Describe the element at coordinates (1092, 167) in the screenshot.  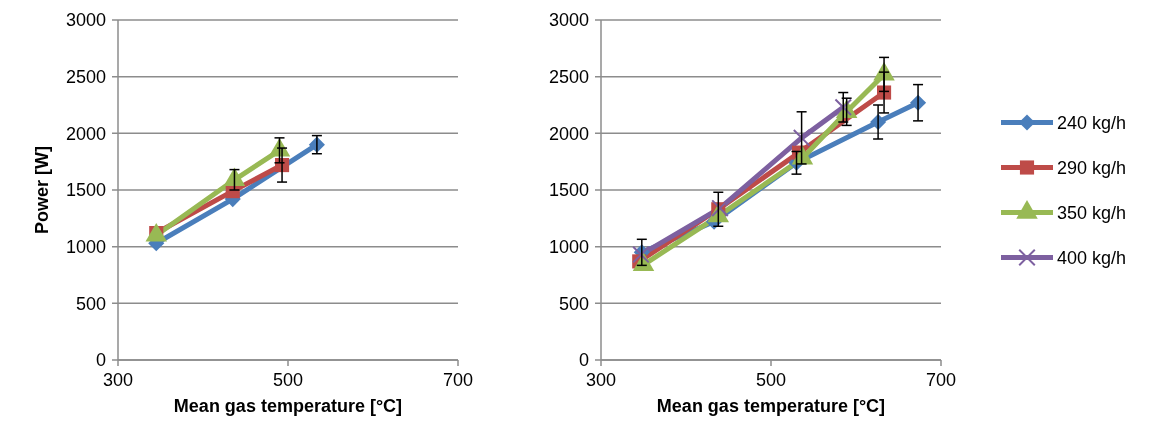
I see `legend-label: 290 kg/h` at that location.